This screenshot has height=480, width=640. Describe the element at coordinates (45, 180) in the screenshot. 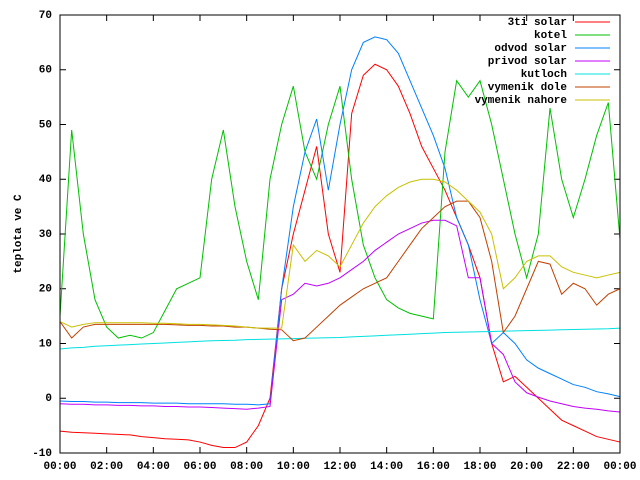

I see `y-tick-label: 40` at that location.